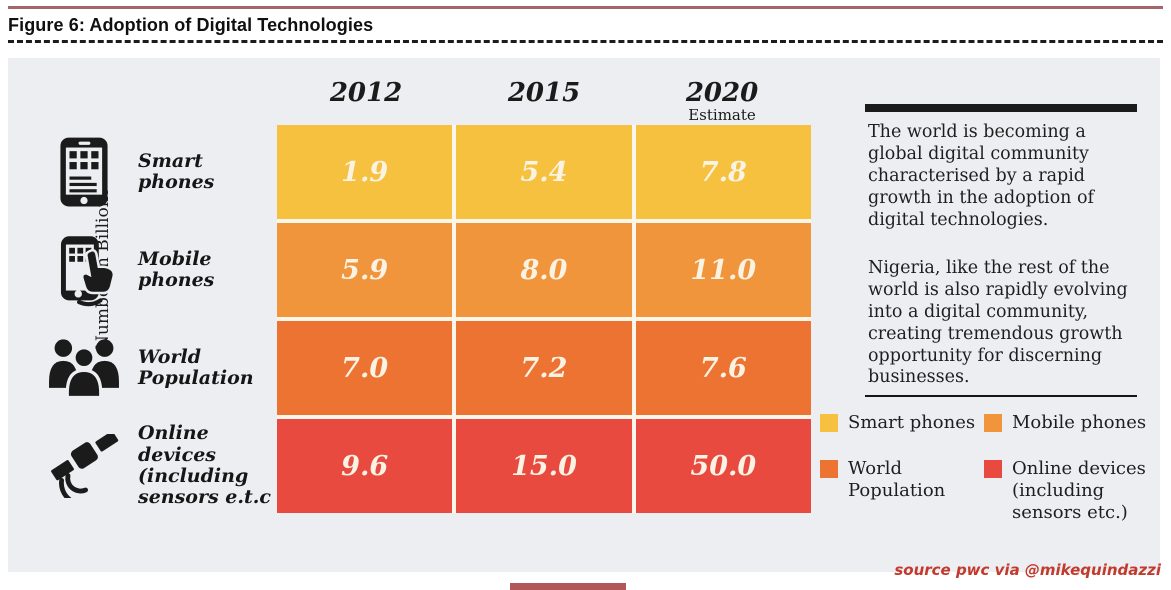 This screenshot has height=590, width=1171. What do you see at coordinates (365, 270) in the screenshot?
I see `cell-mobile-phones-2012: 5.9` at bounding box center [365, 270].